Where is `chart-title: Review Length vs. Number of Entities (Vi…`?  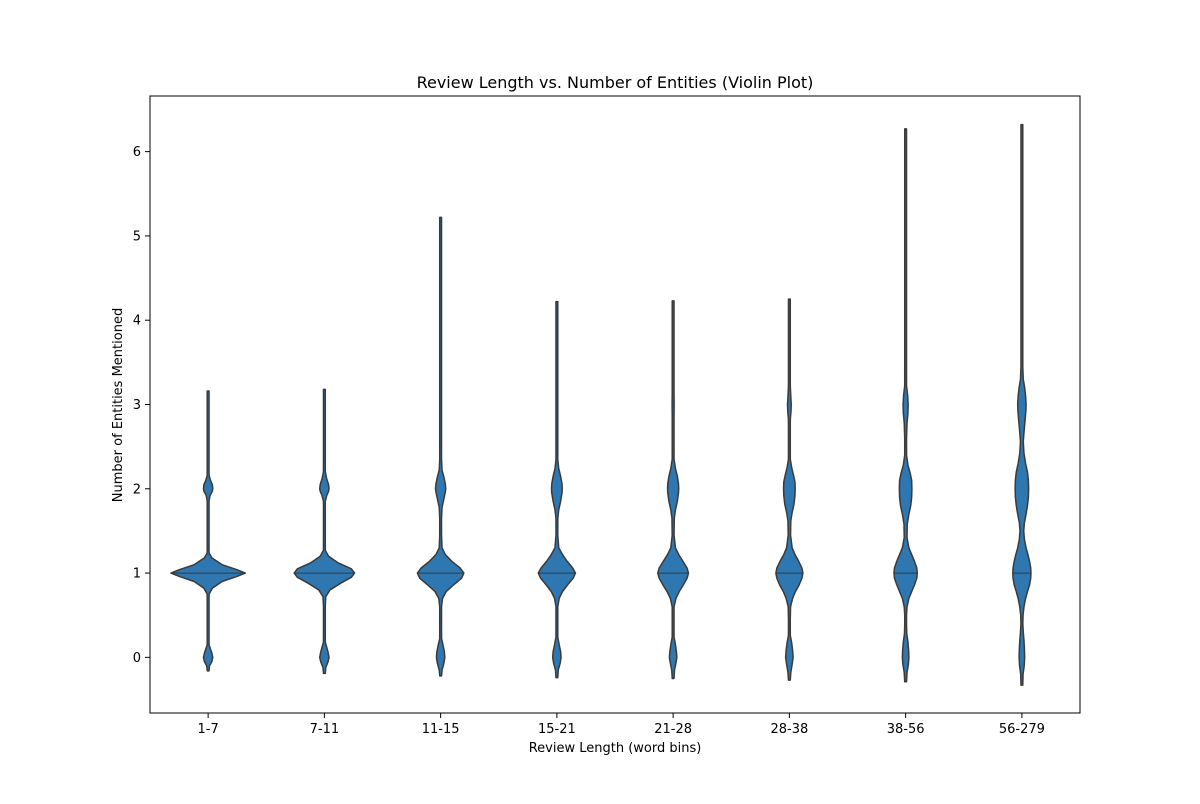
chart-title: Review Length vs. Number of Entities (Vi… is located at coordinates (615, 82).